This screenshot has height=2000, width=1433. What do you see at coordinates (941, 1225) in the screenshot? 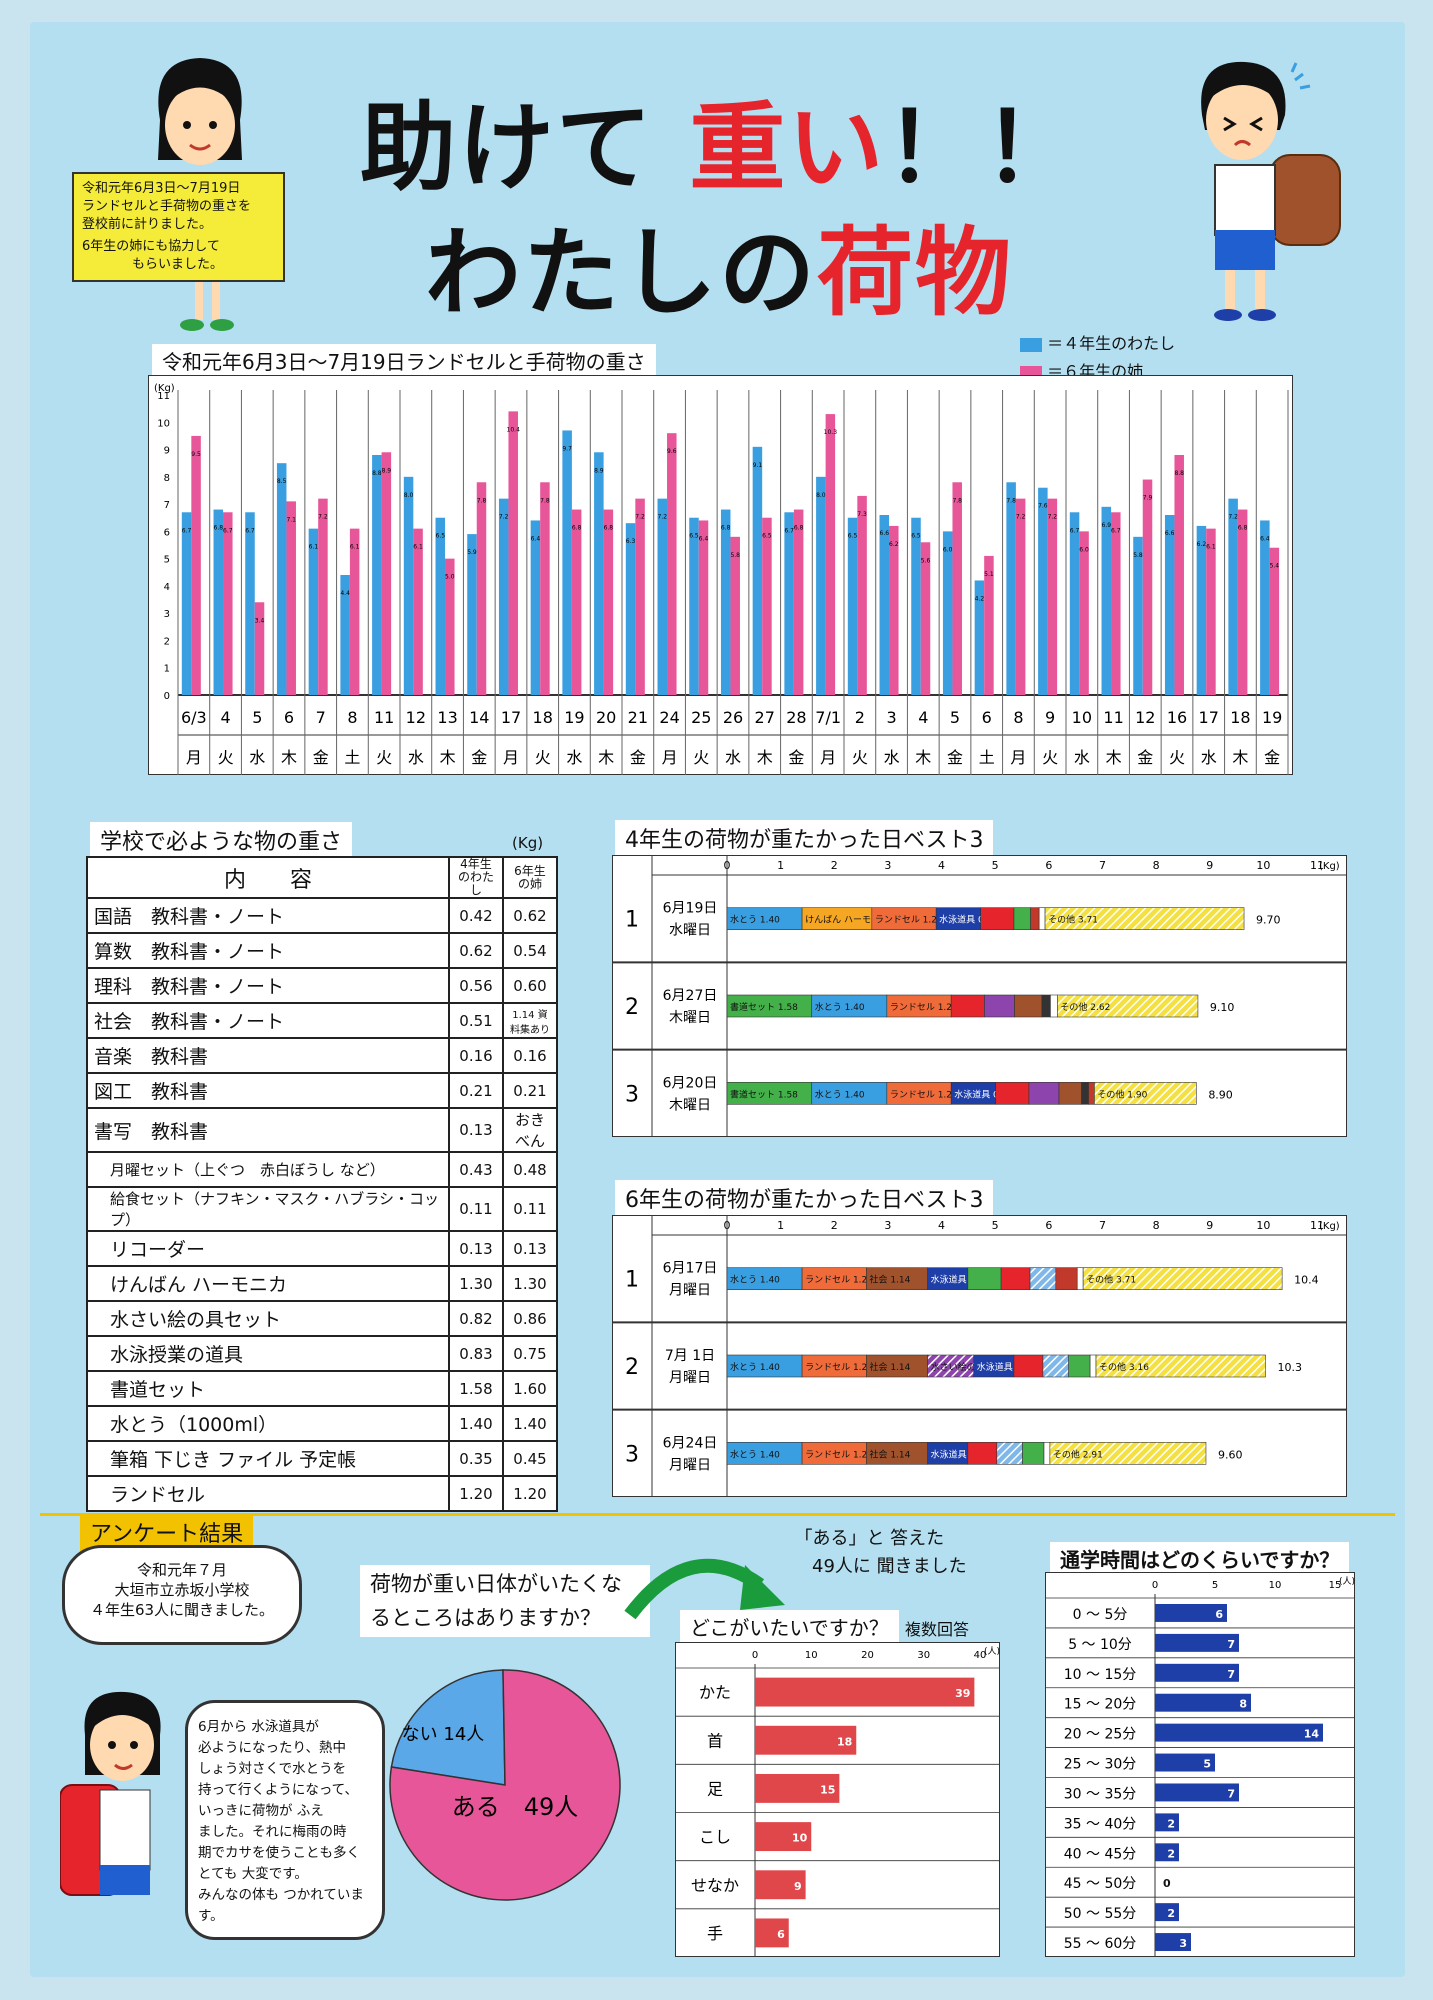
I see `x-tick-label: 4` at bounding box center [941, 1225].